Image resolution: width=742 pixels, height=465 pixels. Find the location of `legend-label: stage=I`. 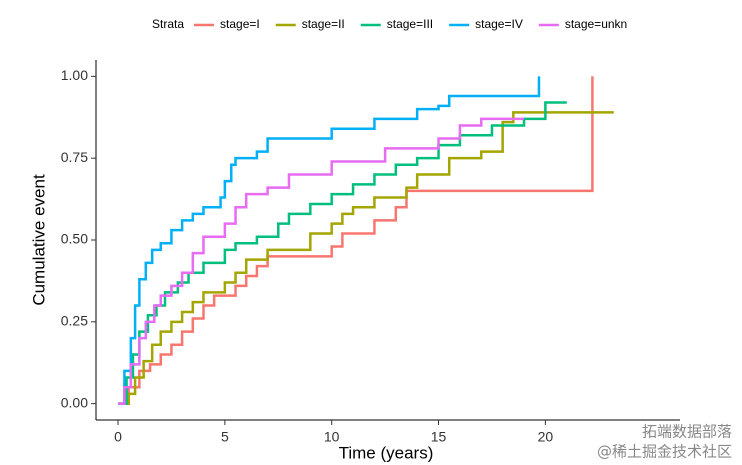

legend-label: stage=I is located at coordinates (240, 24).